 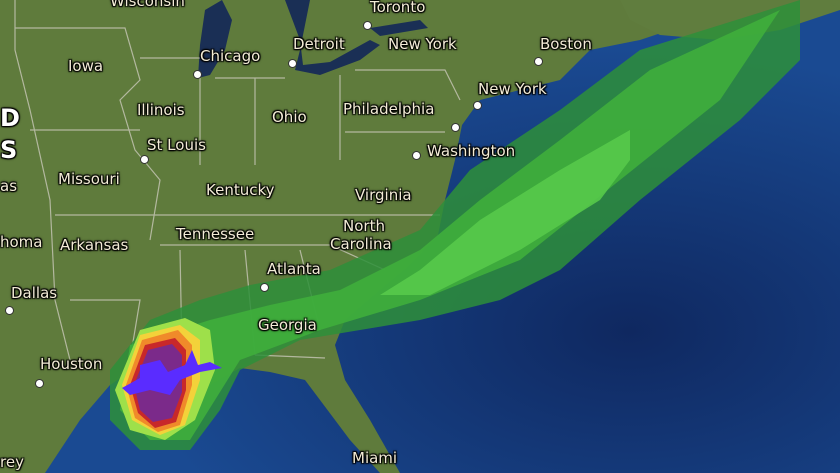 What do you see at coordinates (289, 117) in the screenshot?
I see `label-ohio: Ohio` at bounding box center [289, 117].